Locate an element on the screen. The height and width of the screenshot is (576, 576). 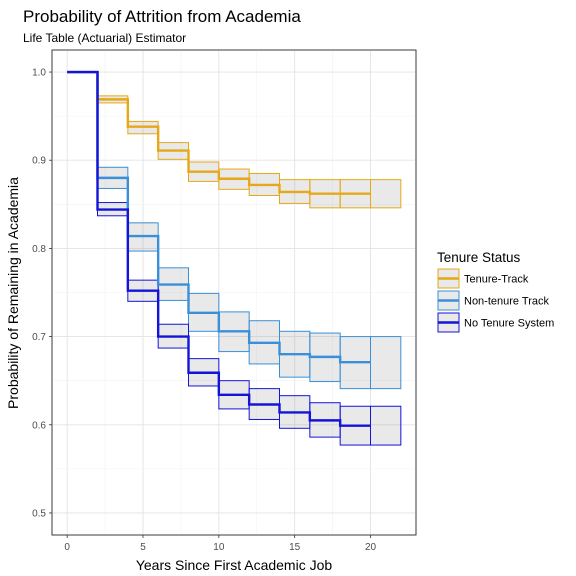
x-tick-label: 15 is located at coordinates (295, 547).